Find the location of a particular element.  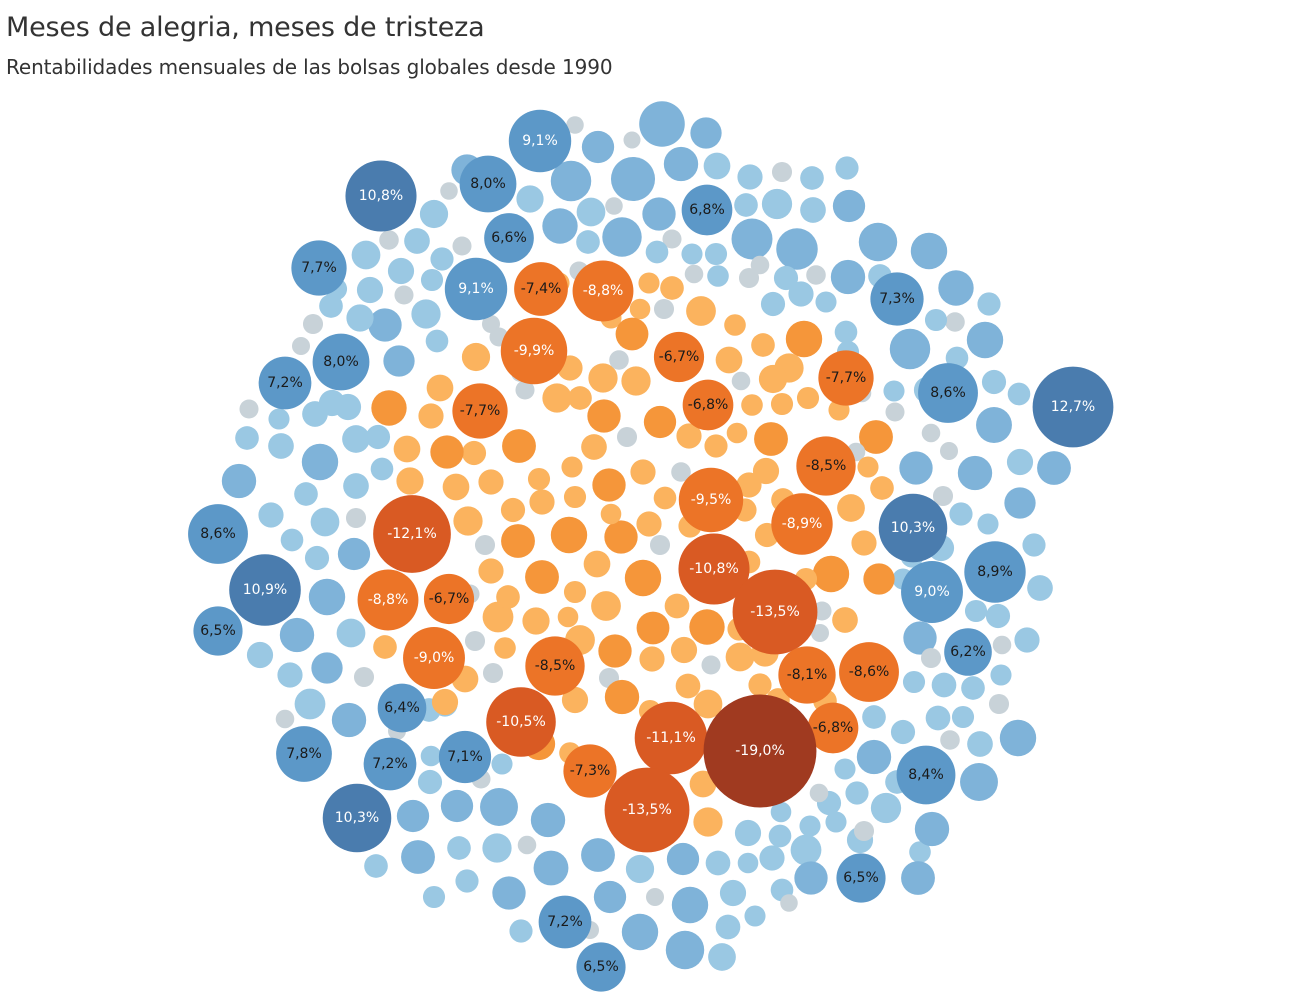

labeled-bubble: -8,5% is located at coordinates (555, 666).